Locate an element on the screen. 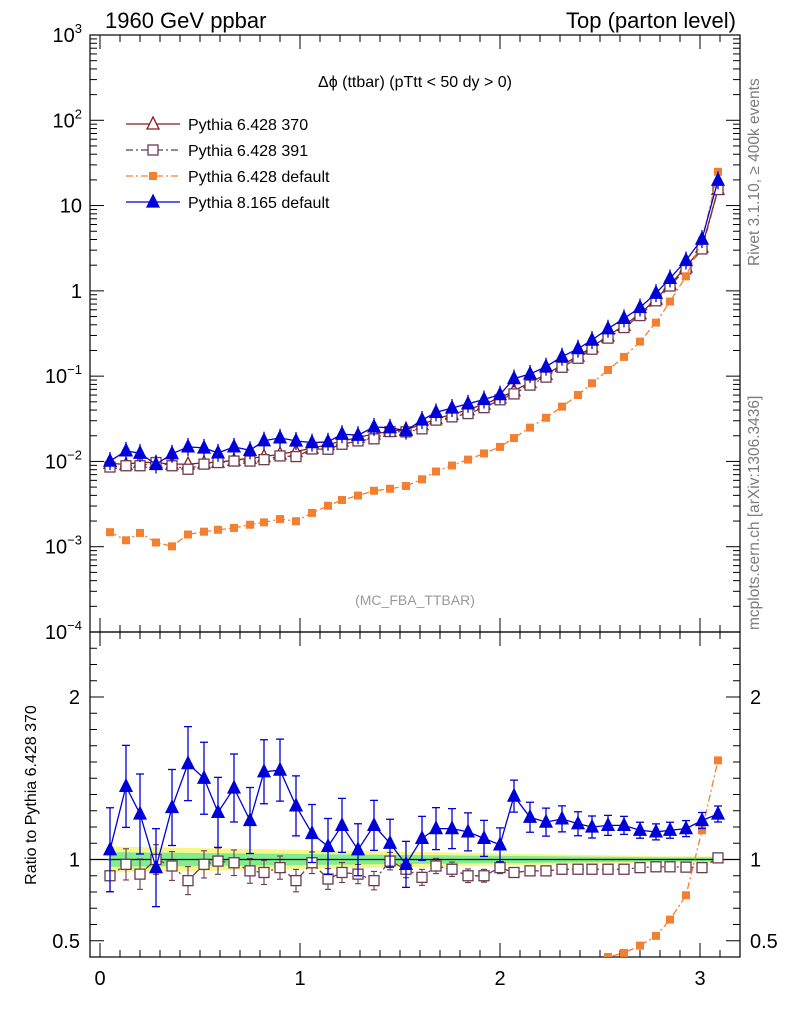 This screenshot has width=786, height=1024. y-tick-label: 103 is located at coordinates (67, 34).